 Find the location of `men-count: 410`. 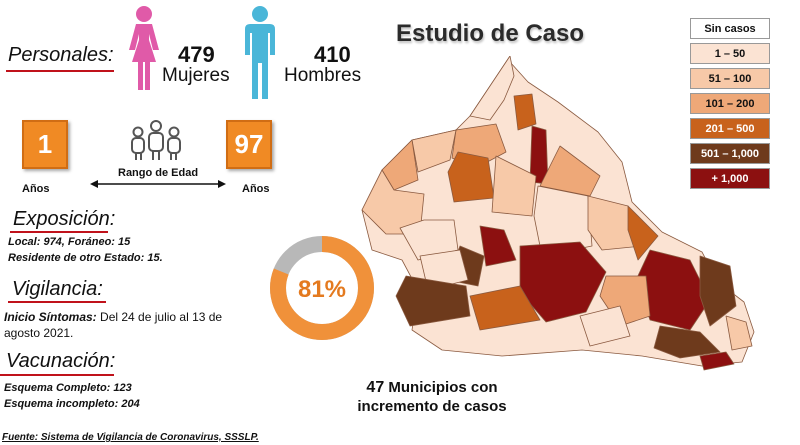

men-count: 410 is located at coordinates (332, 54).